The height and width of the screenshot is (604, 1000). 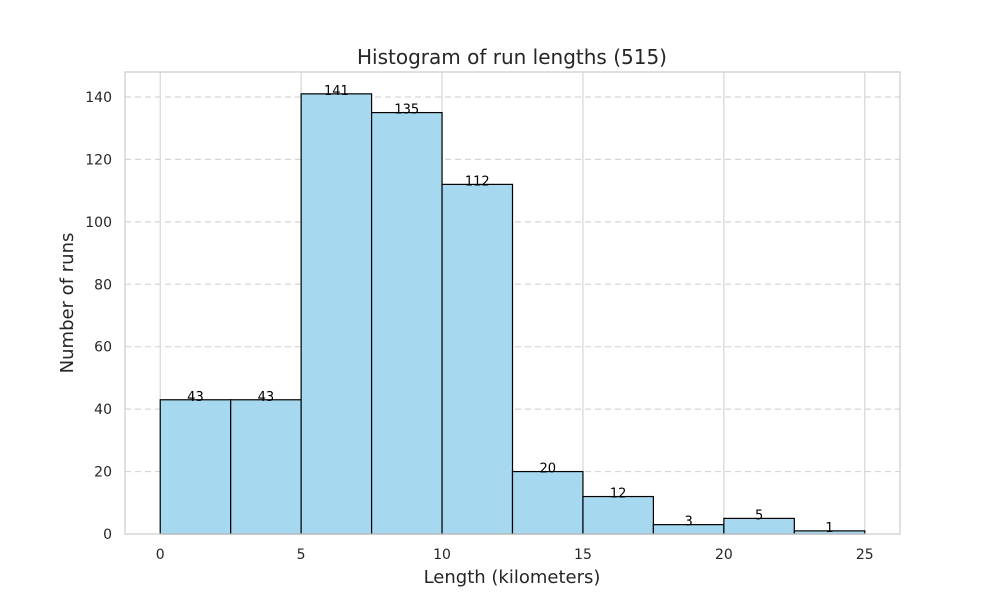 I want to click on x-axis-label: Length (kilometers), so click(x=512, y=577).